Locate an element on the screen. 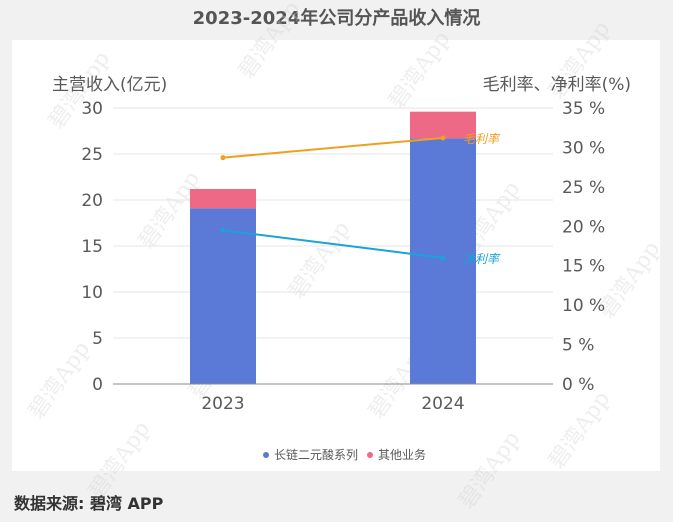 Image resolution: width=673 pixels, height=522 pixels. x-tick-label: 2024 is located at coordinates (442, 404).